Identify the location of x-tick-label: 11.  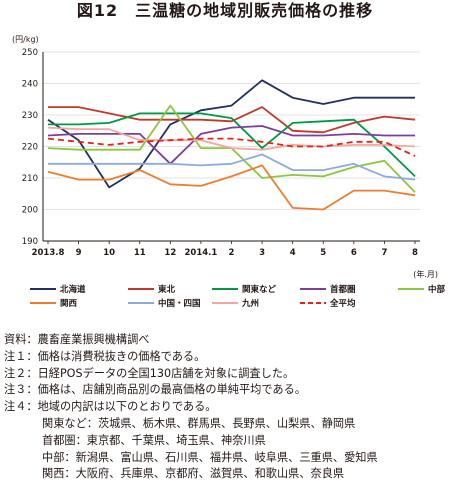
(140, 253).